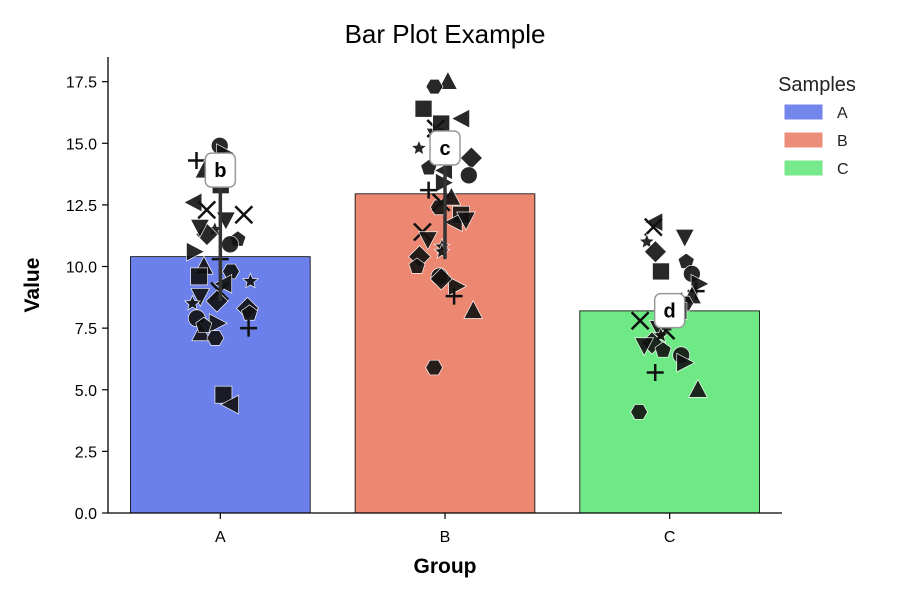 This screenshot has height=600, width=900. What do you see at coordinates (803, 112) in the screenshot?
I see `legend-swatch-A` at bounding box center [803, 112].